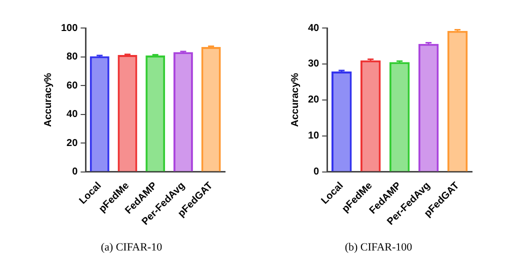 This screenshot has height=272, width=510. I want to click on text: (b) CIFAR-100, so click(378, 247).